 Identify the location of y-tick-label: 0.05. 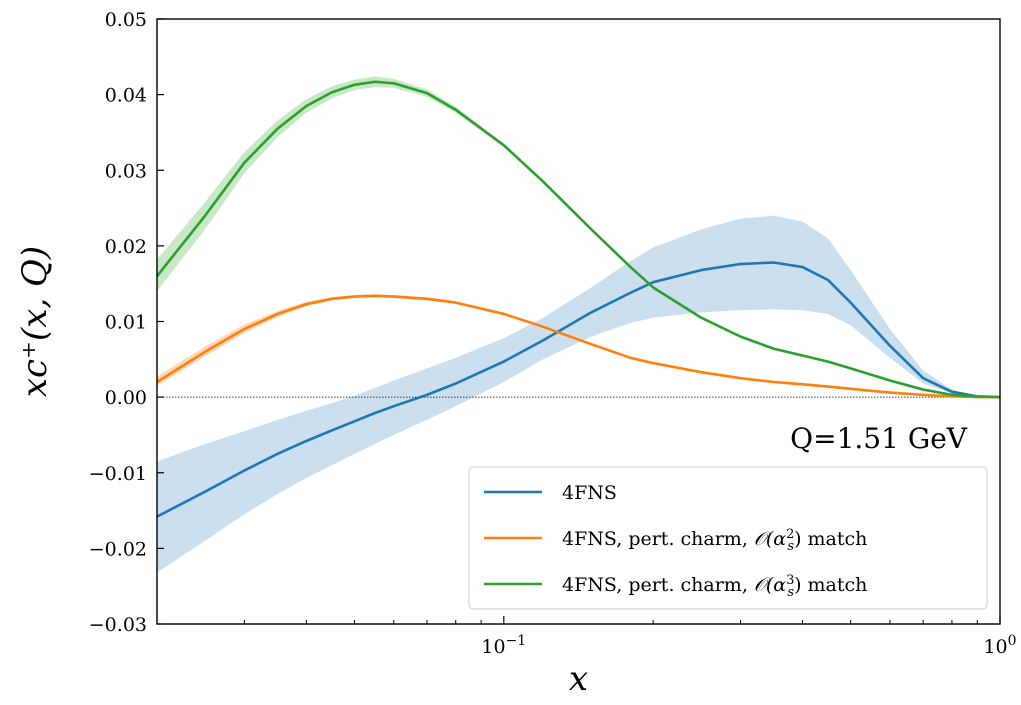
(126, 20).